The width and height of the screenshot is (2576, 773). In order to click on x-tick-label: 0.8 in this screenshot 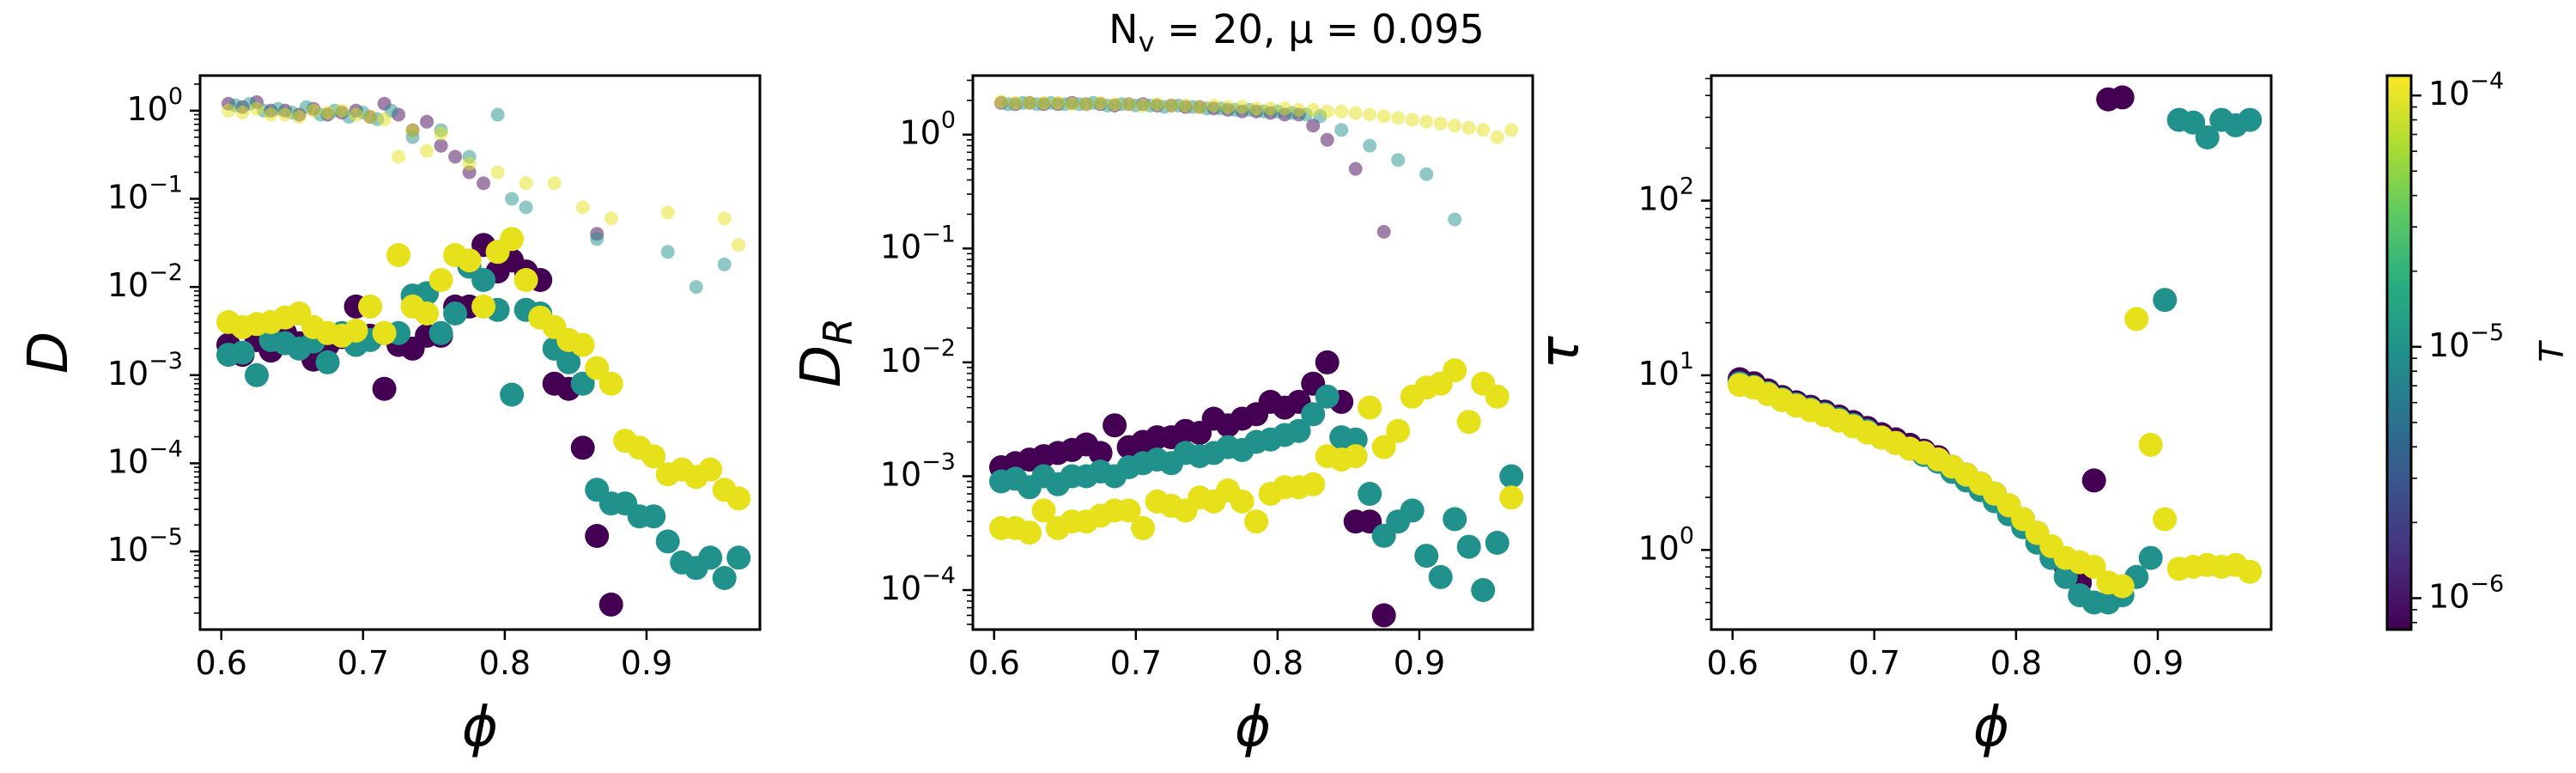, I will do `click(505, 663)`.